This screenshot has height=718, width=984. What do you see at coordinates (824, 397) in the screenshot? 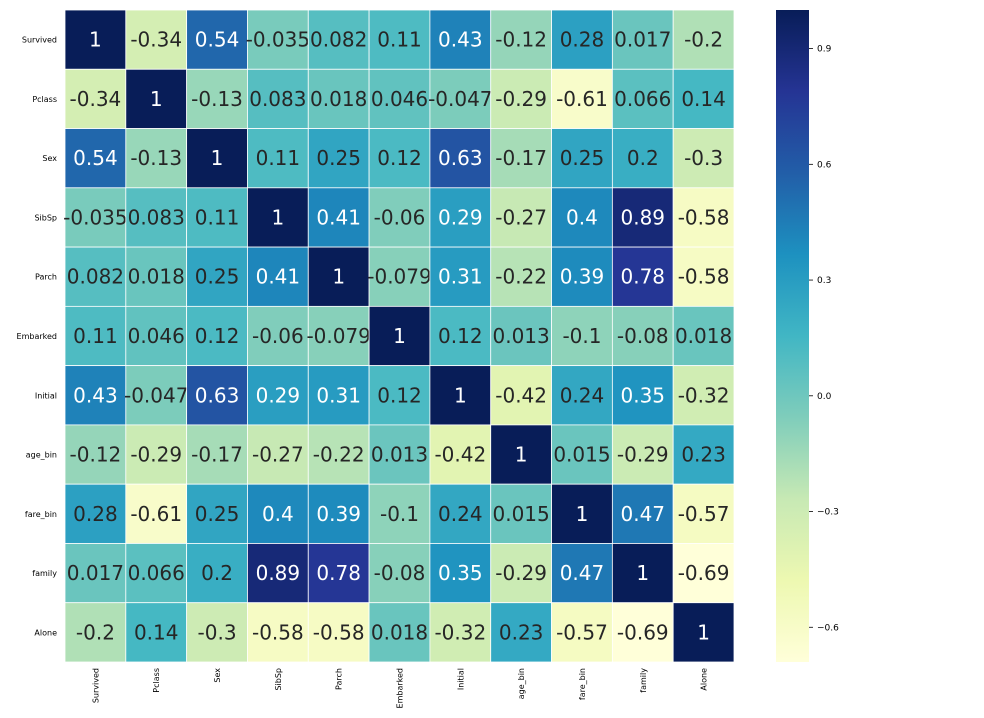
I see `colorbar-tick-label: 0.0` at bounding box center [824, 397].